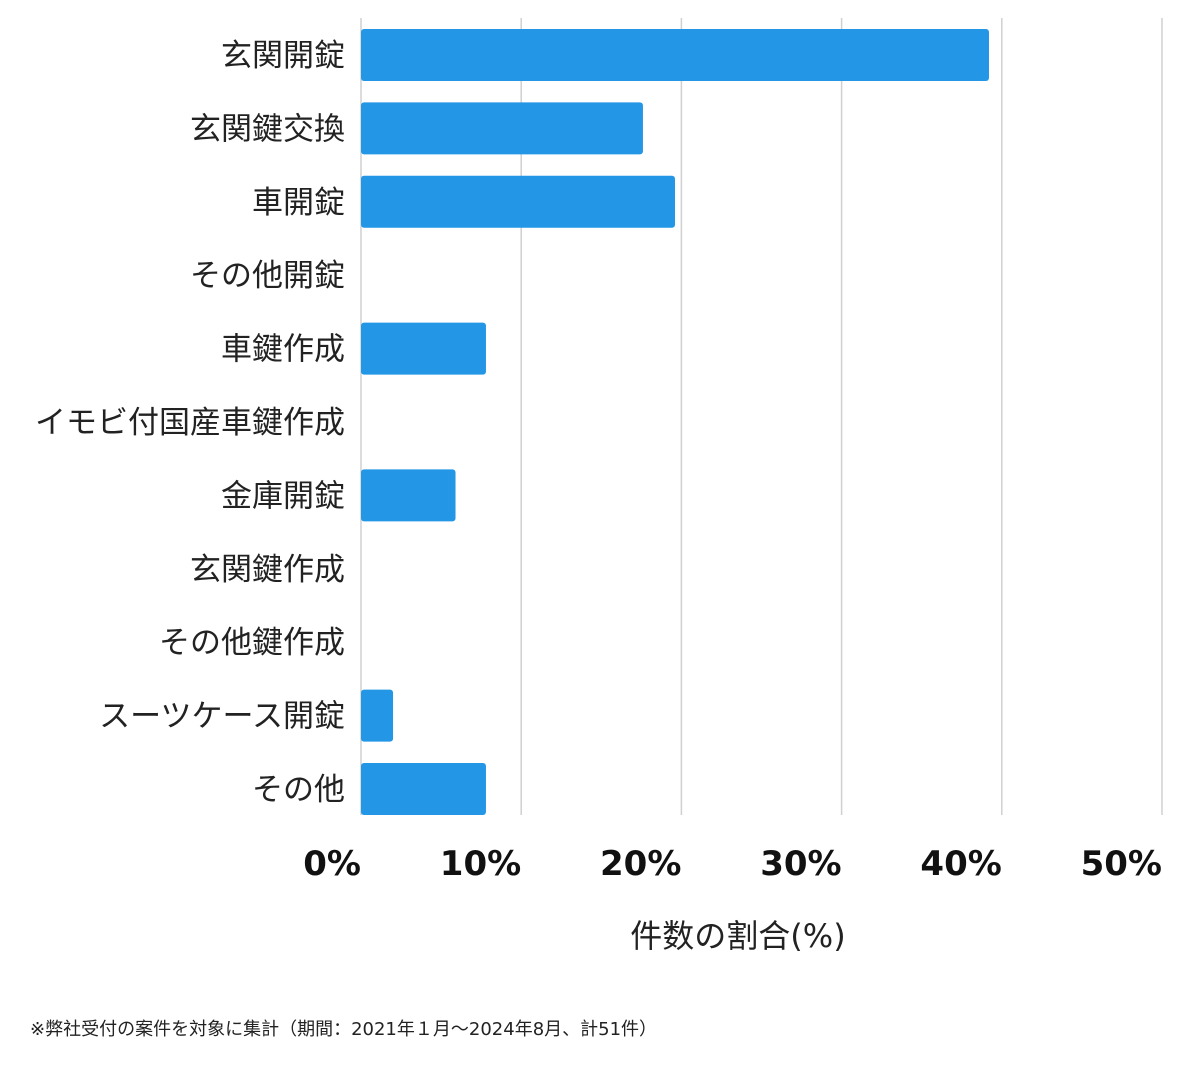 The width and height of the screenshot is (1200, 1069). Describe the element at coordinates (222, 717) in the screenshot. I see `category-label: スーツケース開錠` at that location.